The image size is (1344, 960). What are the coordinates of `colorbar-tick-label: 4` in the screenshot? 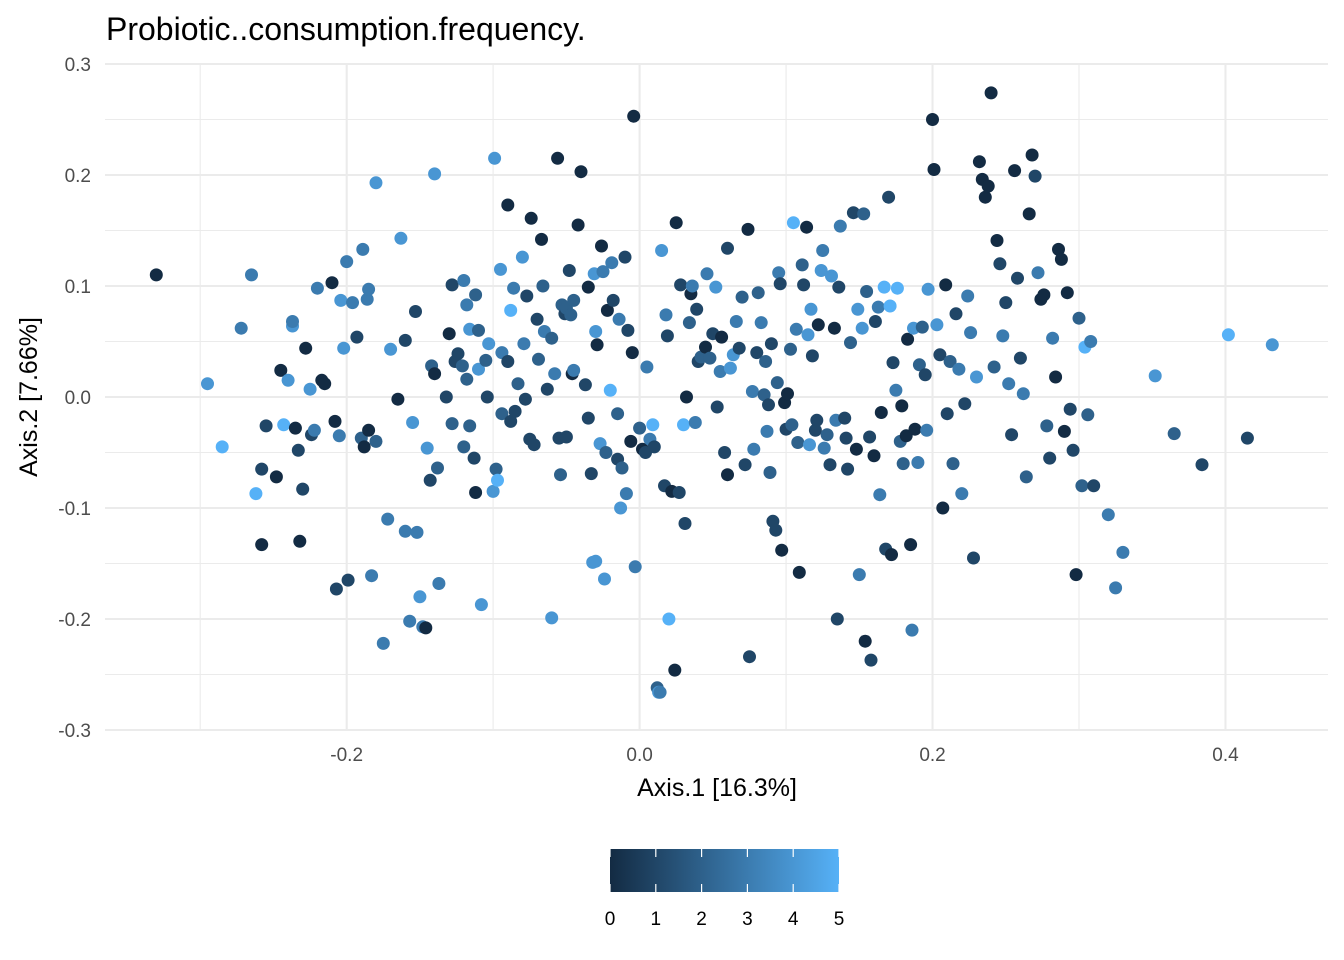 It's located at (793, 919).